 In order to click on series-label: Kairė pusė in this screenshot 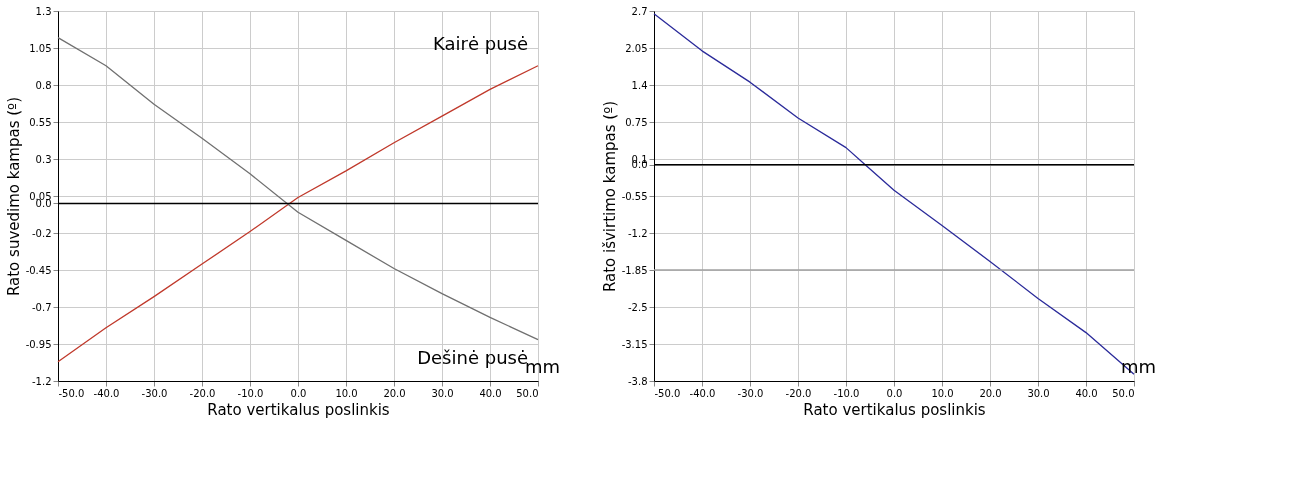, I will do `click(480, 43)`.